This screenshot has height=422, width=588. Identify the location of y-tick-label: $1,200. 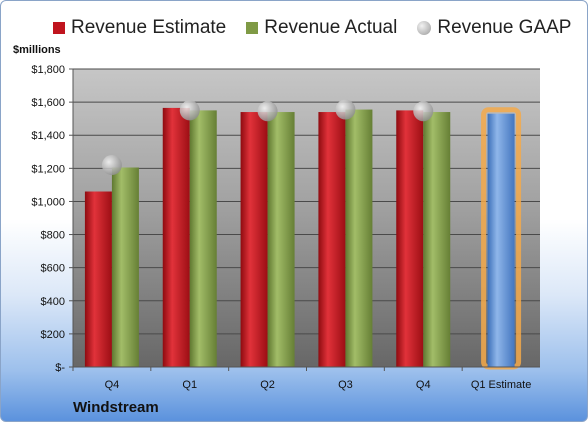
(48, 169).